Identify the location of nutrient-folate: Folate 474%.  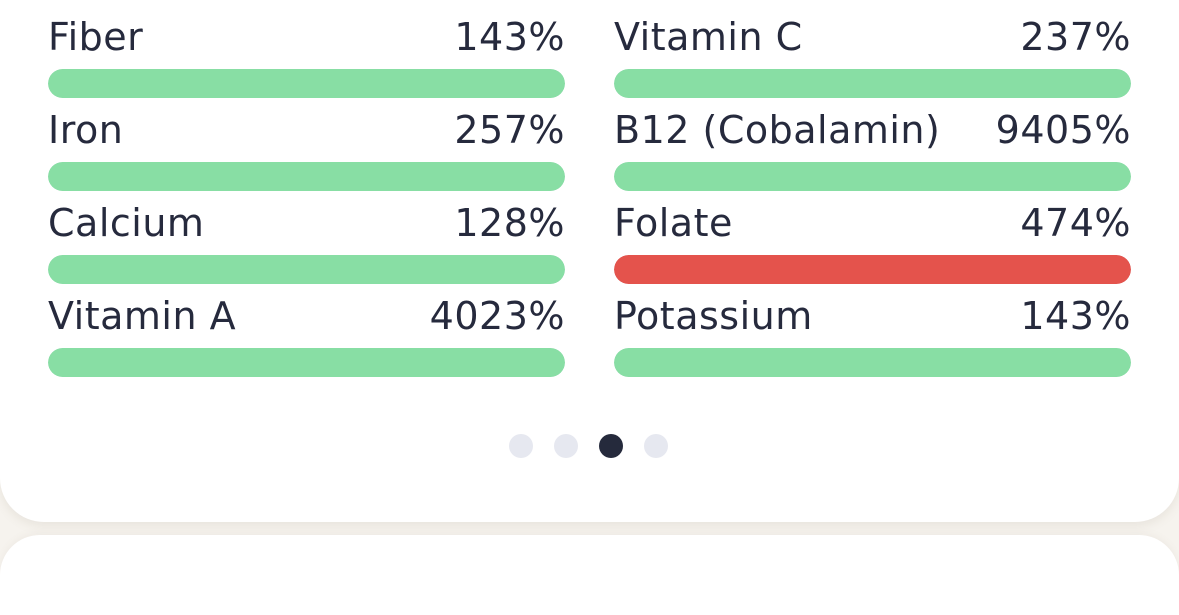
(872, 242).